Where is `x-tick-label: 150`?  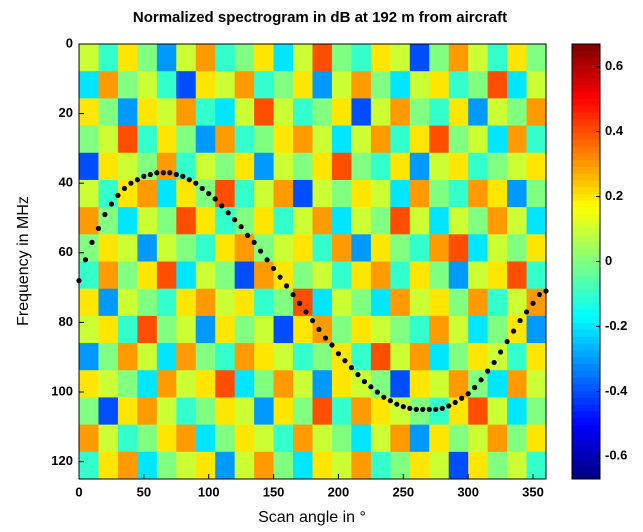 x-tick-label: 150 is located at coordinates (274, 491).